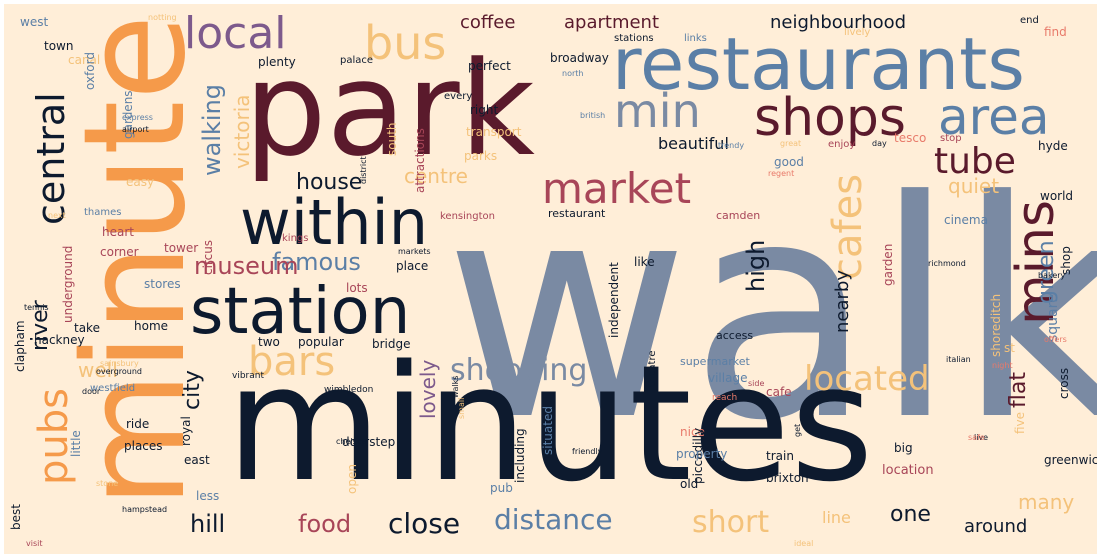 This screenshot has height=558, width=1101. Describe the element at coordinates (910, 138) in the screenshot. I see `cloud-word: tesco` at that location.